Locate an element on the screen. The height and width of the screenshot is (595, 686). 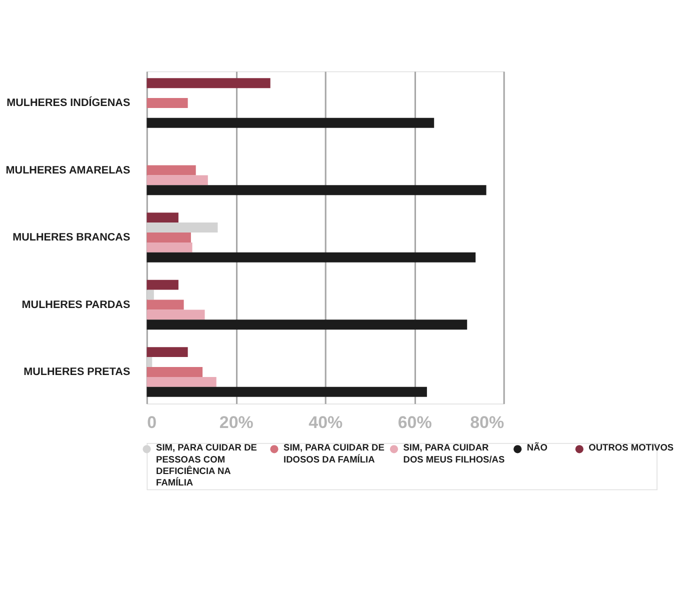
x-tick-label: 60% is located at coordinates (415, 422).